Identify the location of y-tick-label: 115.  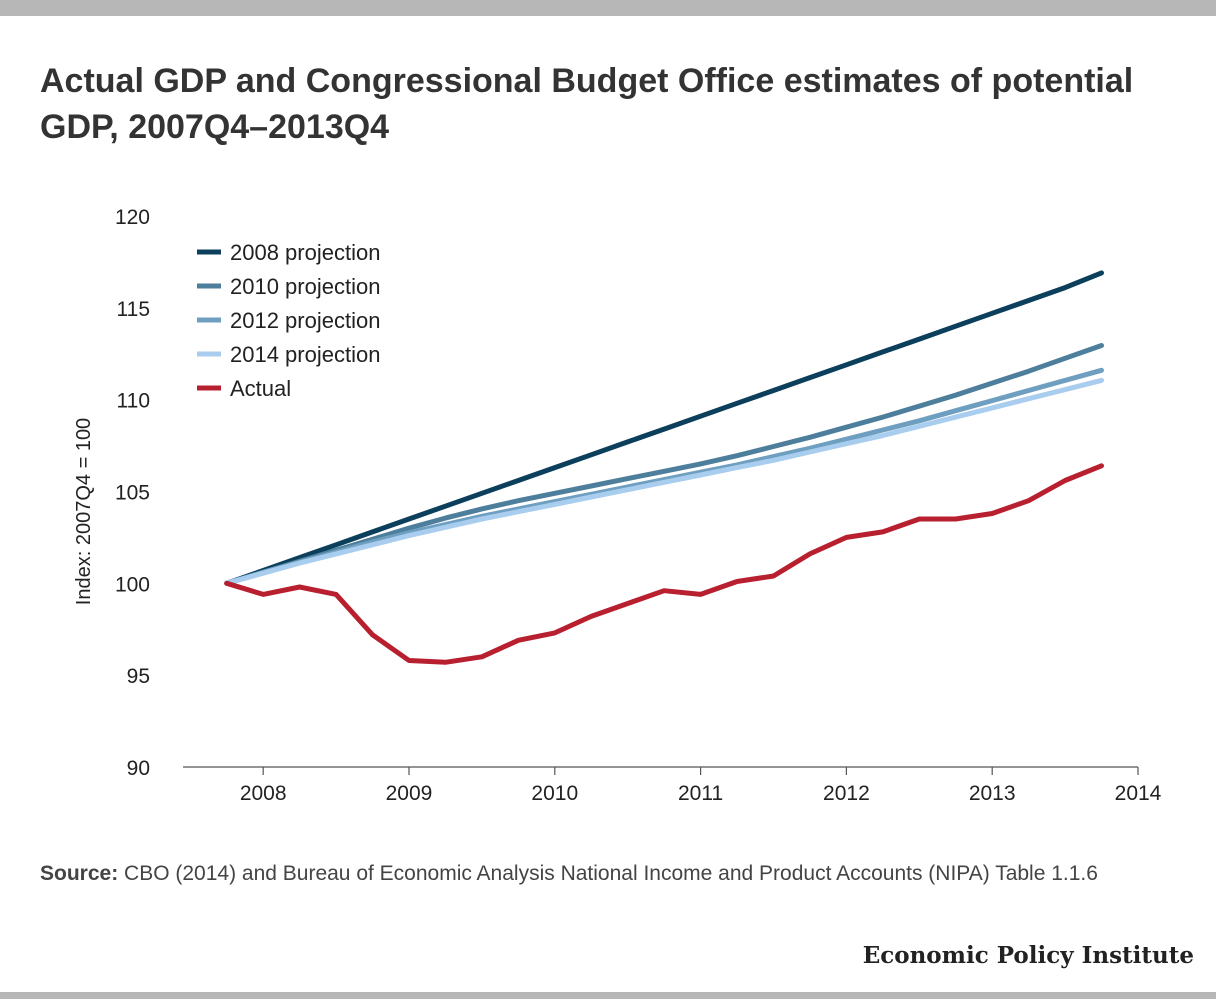
(133, 309).